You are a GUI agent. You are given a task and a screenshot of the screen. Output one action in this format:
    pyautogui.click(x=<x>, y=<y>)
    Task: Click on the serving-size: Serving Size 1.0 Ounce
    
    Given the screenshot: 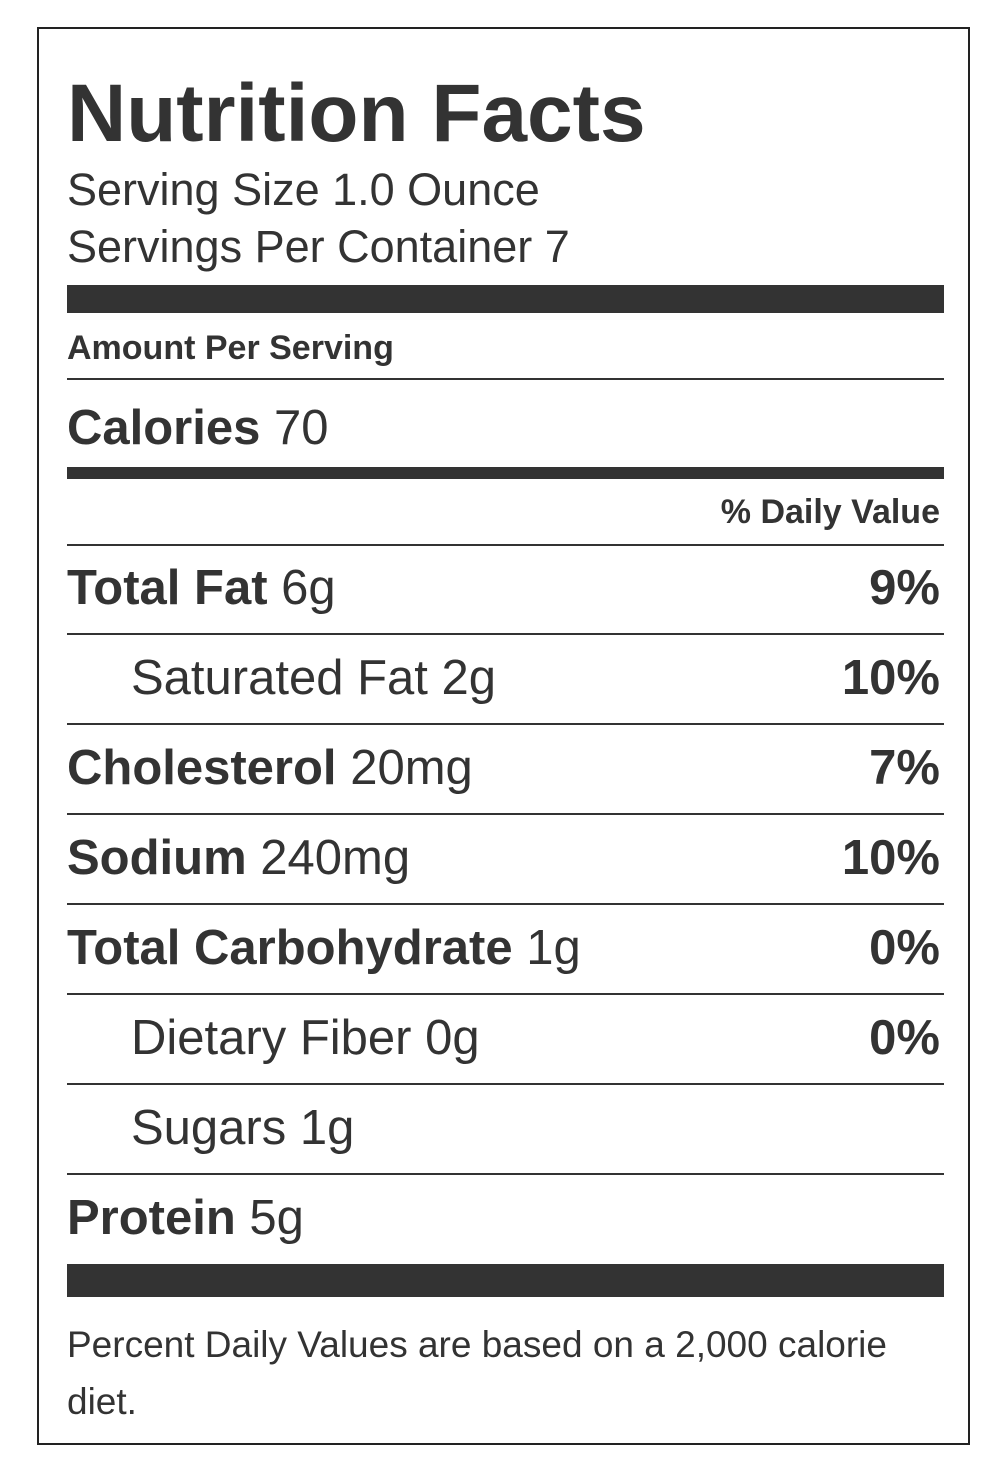 What is the action you would take?
    pyautogui.click(x=303, y=189)
    